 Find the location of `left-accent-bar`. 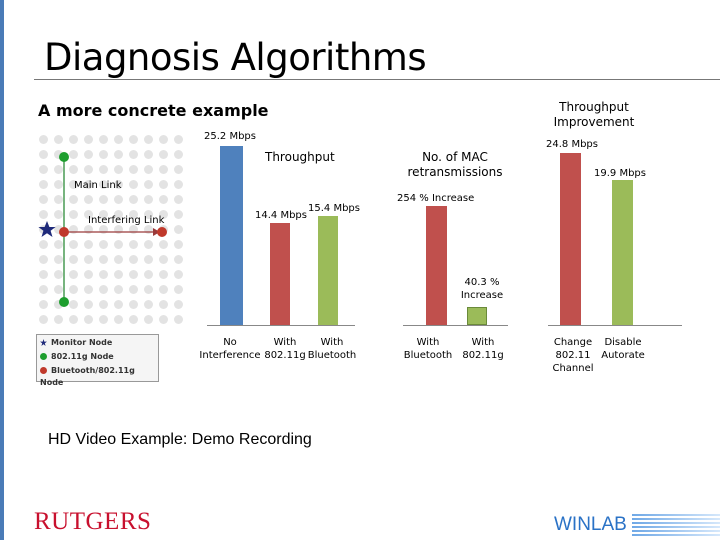

left-accent-bar is located at coordinates (2, 270).